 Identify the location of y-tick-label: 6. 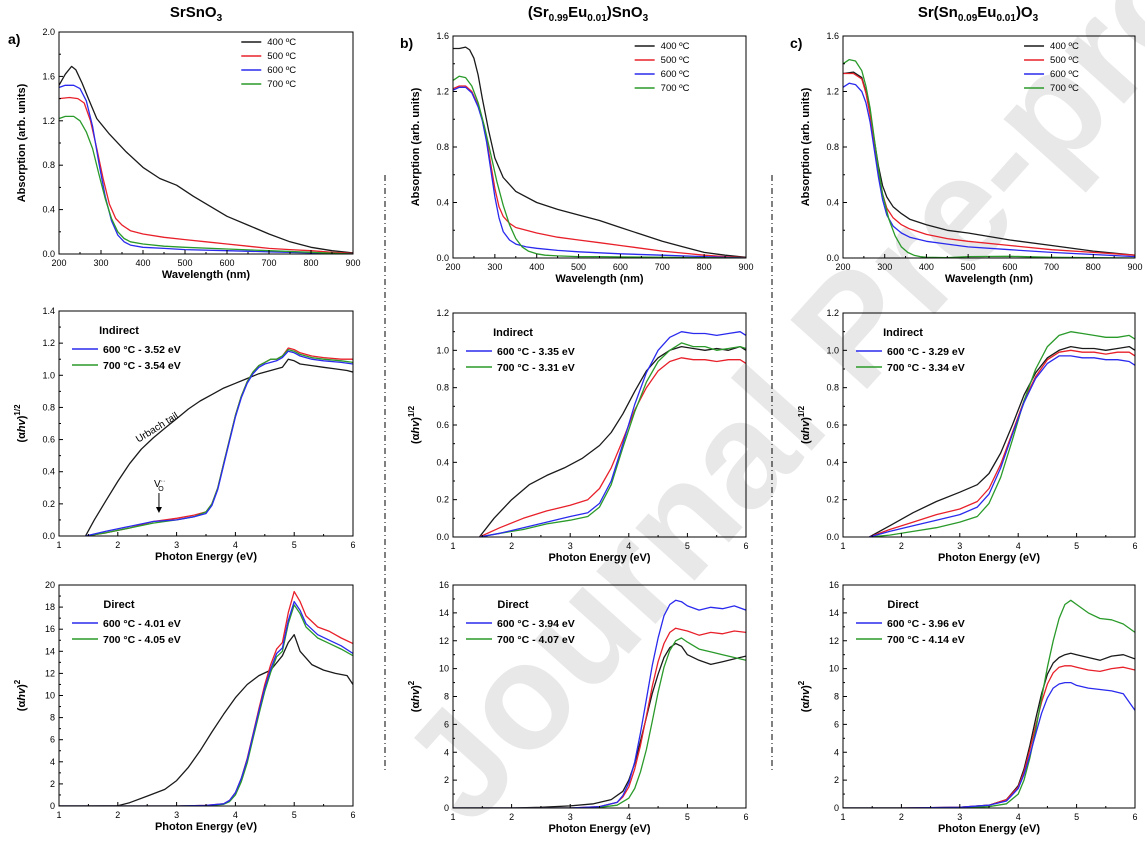
(446, 724).